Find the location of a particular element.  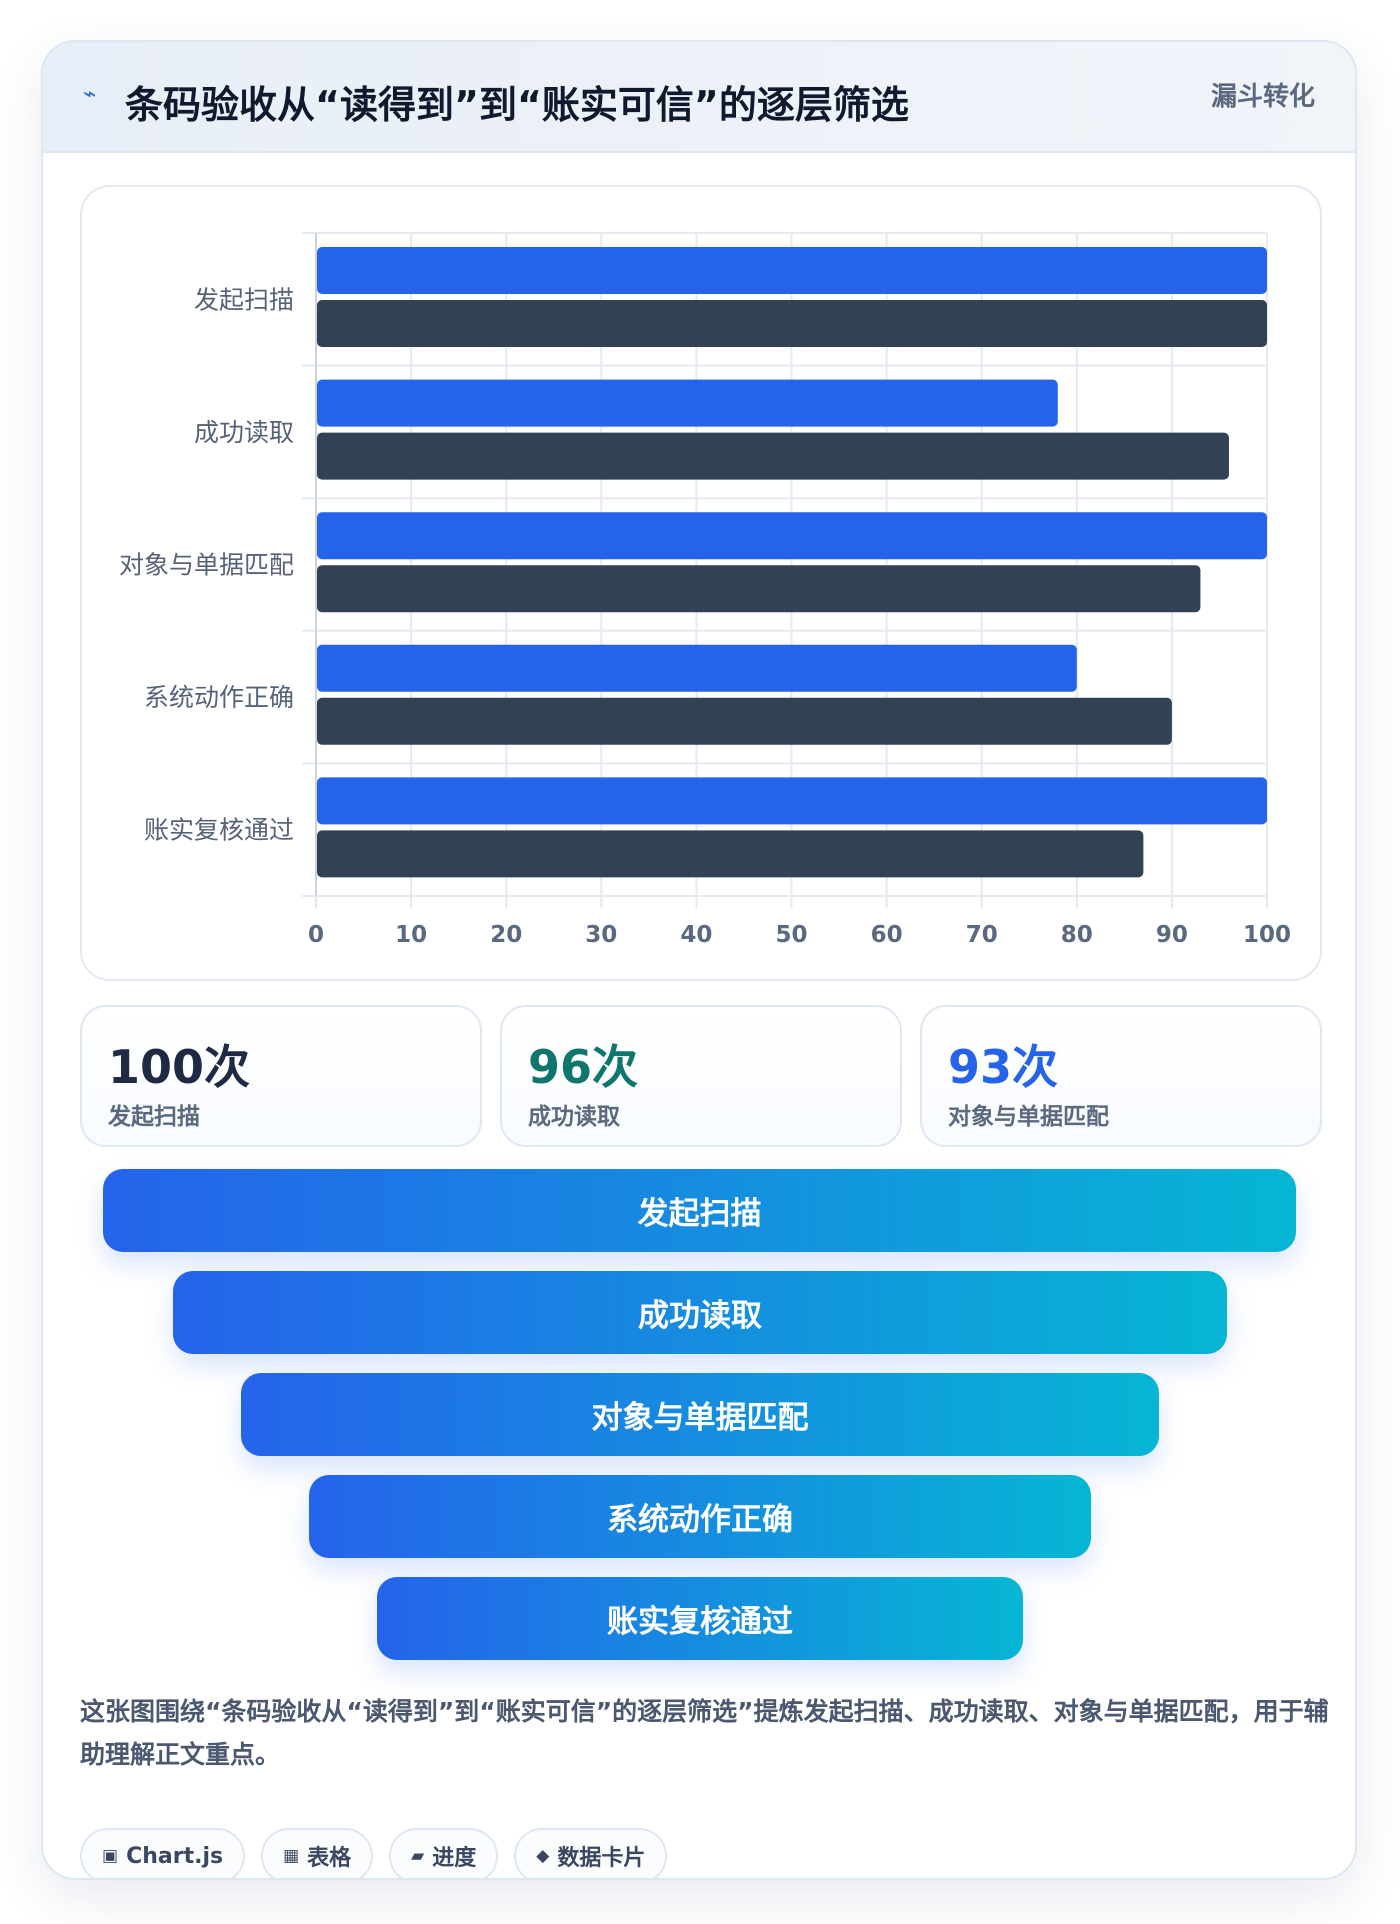

funnel-step-3: 对象与单据匹配 is located at coordinates (700, 1414).